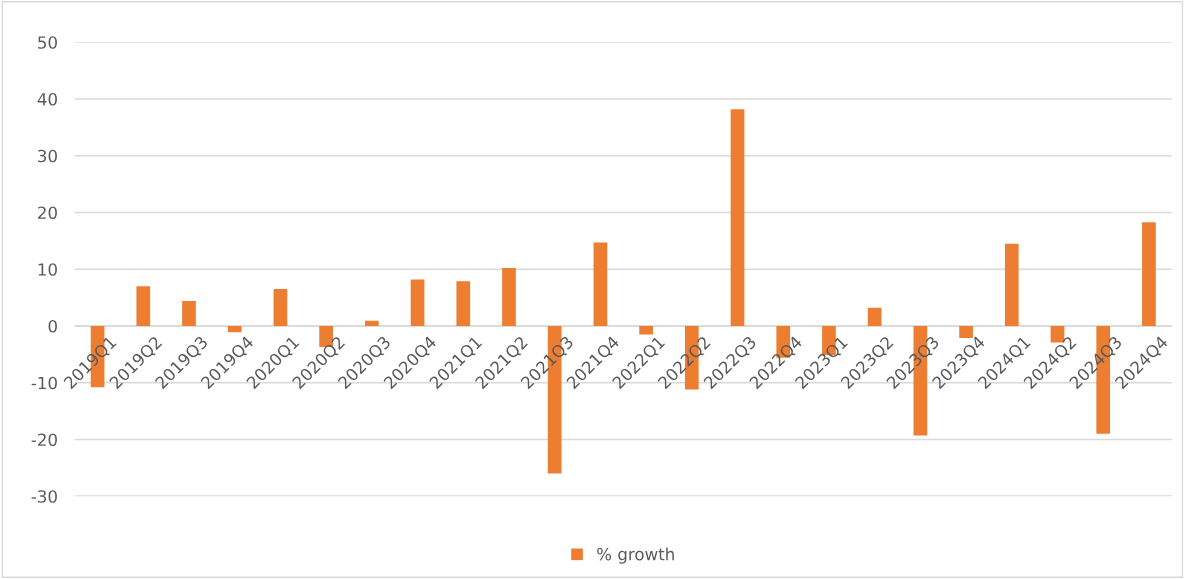  What do you see at coordinates (47, 99) in the screenshot?
I see `y-tick-label: 40` at bounding box center [47, 99].